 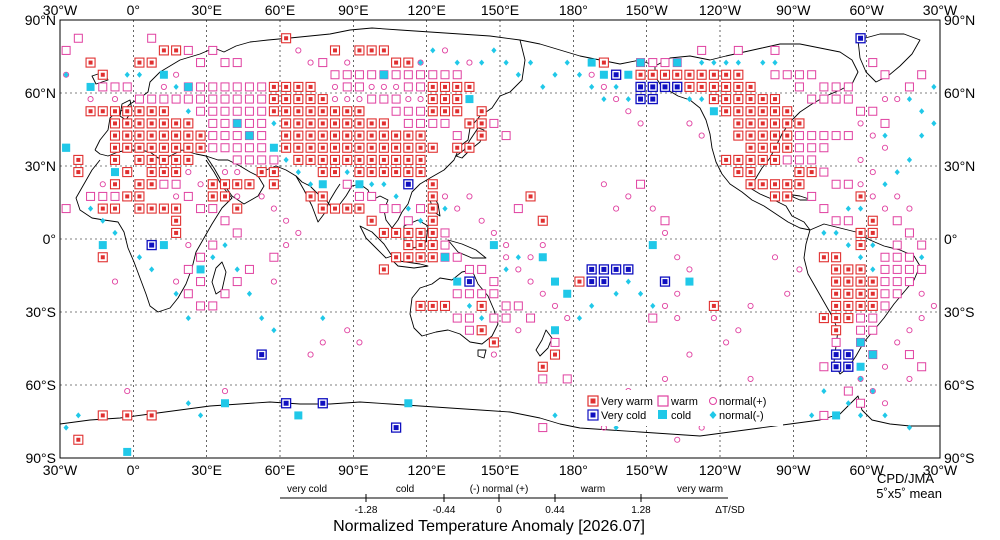 What do you see at coordinates (940, 470) in the screenshot?
I see `x-tick-label-bottom: 30°W` at bounding box center [940, 470].